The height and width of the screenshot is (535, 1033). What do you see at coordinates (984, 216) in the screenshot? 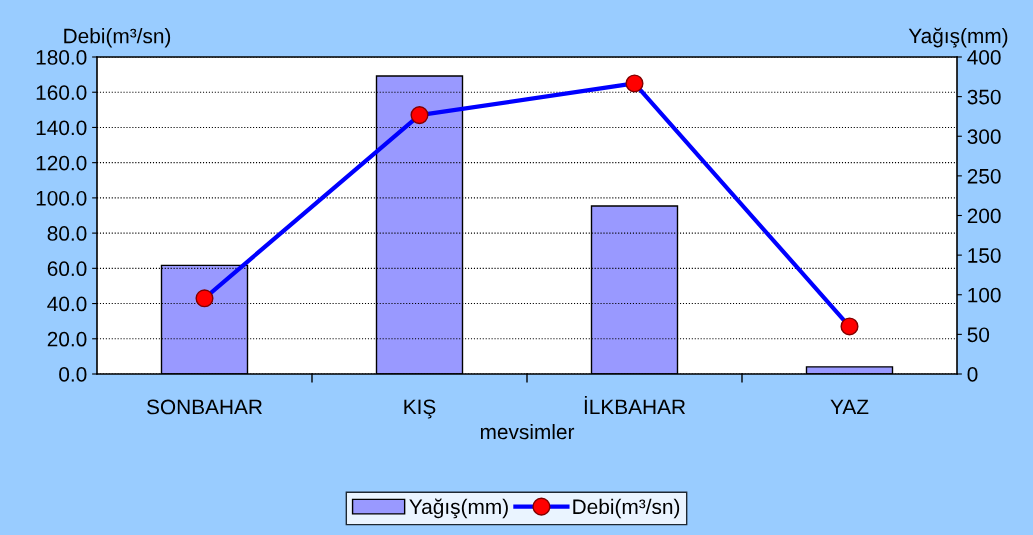
I see `y2-tick-label: 200` at bounding box center [984, 216].